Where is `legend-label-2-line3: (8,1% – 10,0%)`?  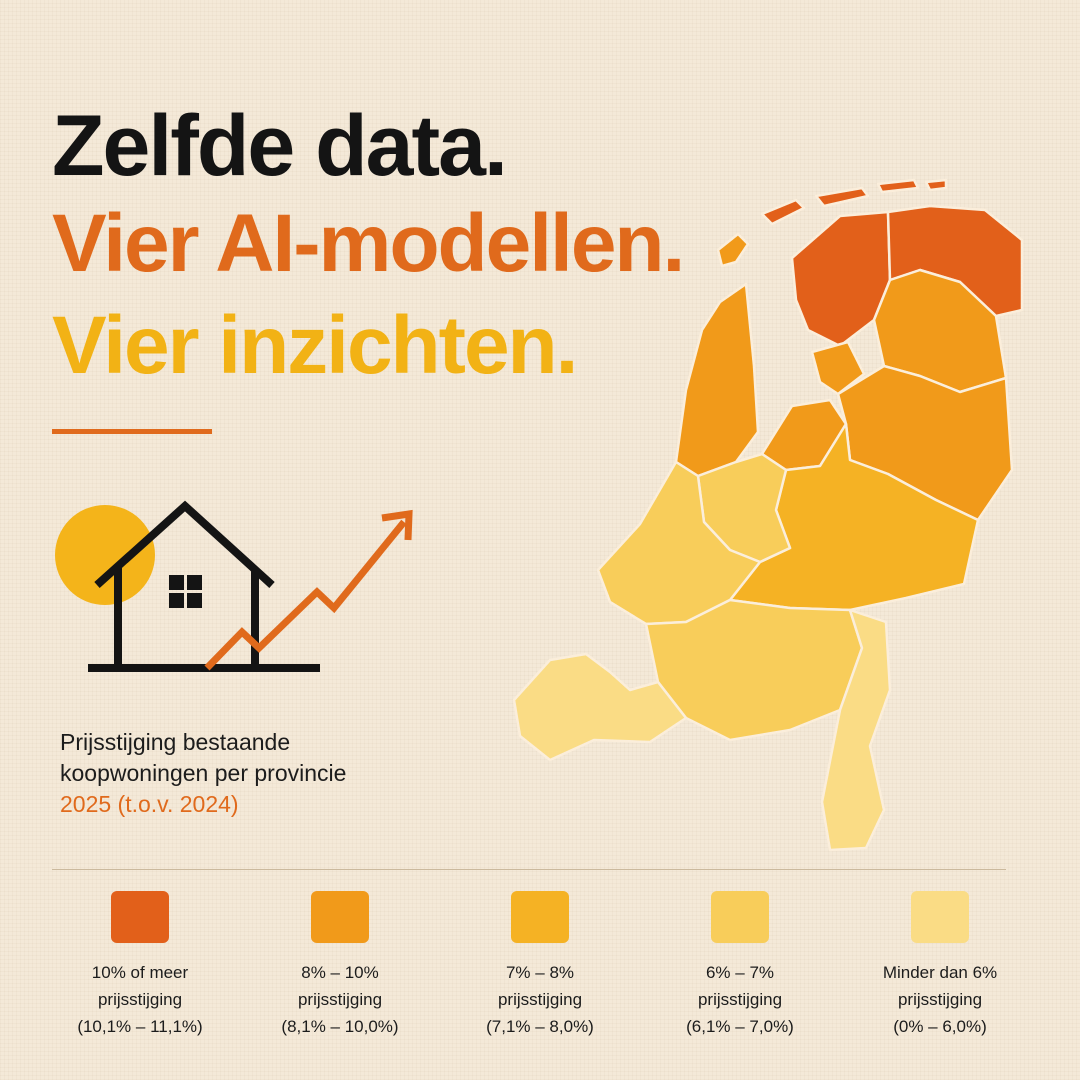 legend-label-2-line3: (8,1% – 10,0%) is located at coordinates (340, 1026).